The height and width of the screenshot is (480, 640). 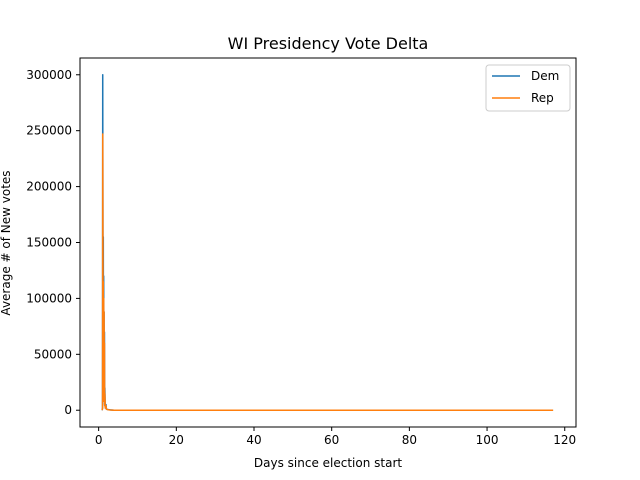 What do you see at coordinates (49, 131) in the screenshot?
I see `y-tick-label: 250000` at bounding box center [49, 131].